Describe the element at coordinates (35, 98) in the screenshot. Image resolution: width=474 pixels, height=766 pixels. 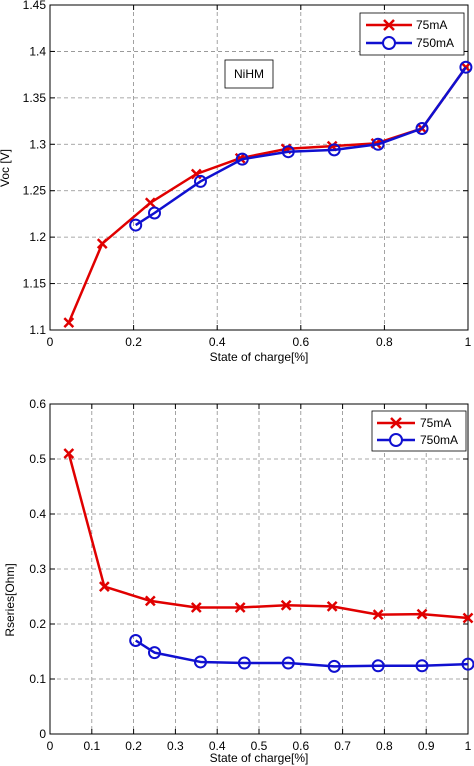
I see `y-tick-label: 1.35` at that location.